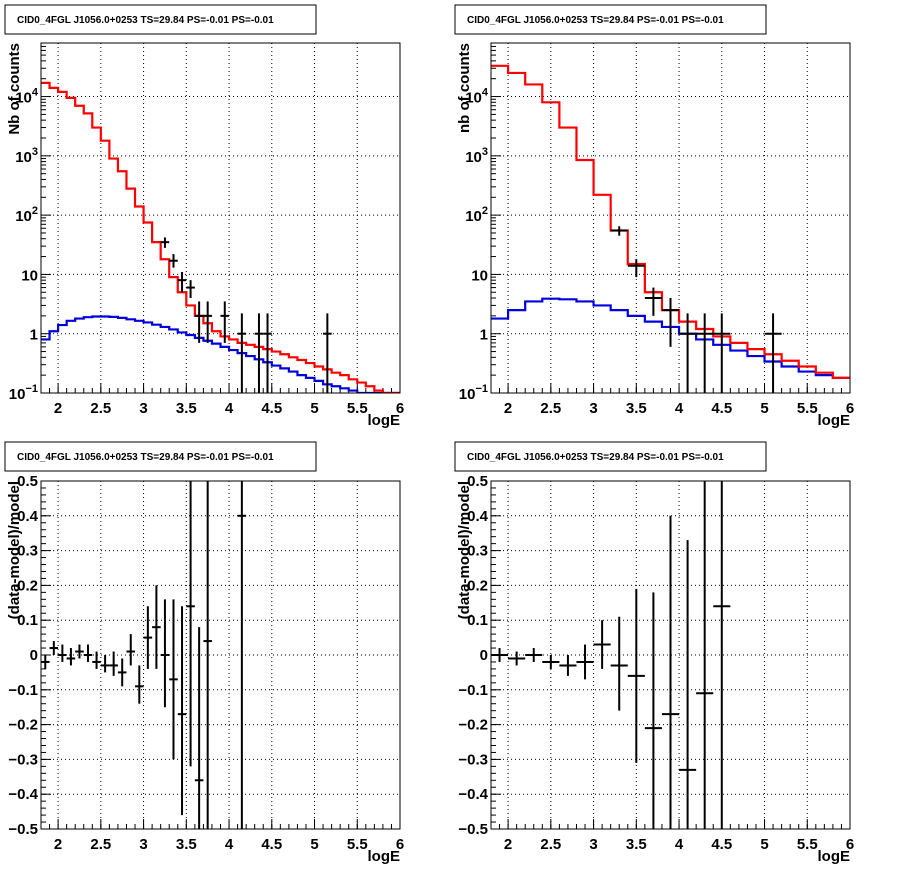 The height and width of the screenshot is (875, 898). What do you see at coordinates (220, 237) in the screenshot?
I see `model-total-histogram` at bounding box center [220, 237].